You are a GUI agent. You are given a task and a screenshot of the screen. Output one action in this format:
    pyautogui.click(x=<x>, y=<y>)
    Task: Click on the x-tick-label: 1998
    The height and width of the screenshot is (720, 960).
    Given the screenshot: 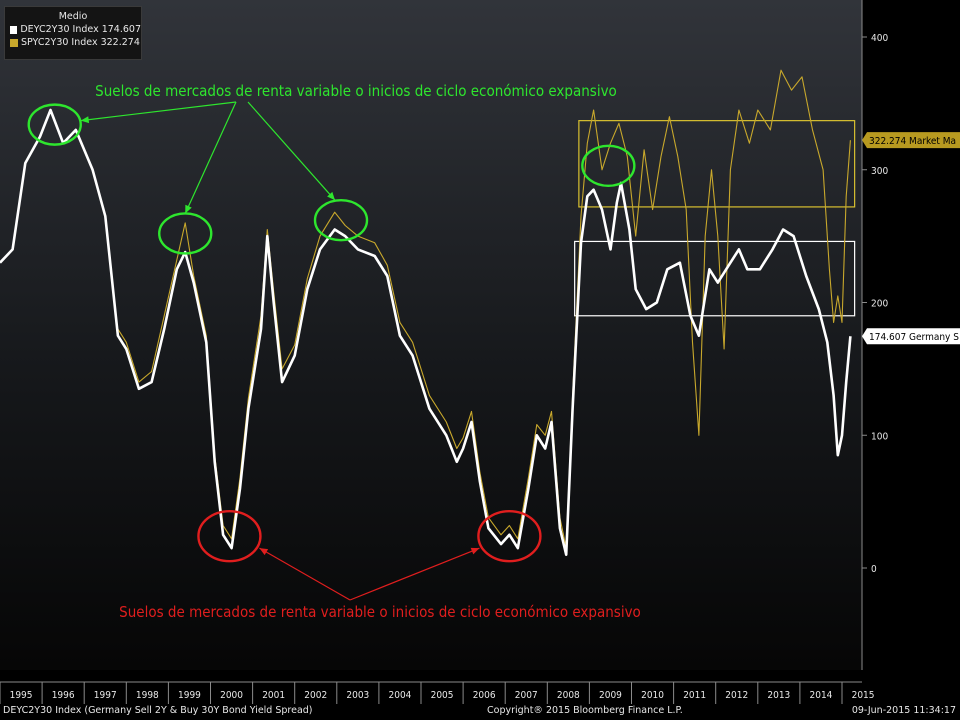 What is the action you would take?
    pyautogui.click(x=147, y=695)
    